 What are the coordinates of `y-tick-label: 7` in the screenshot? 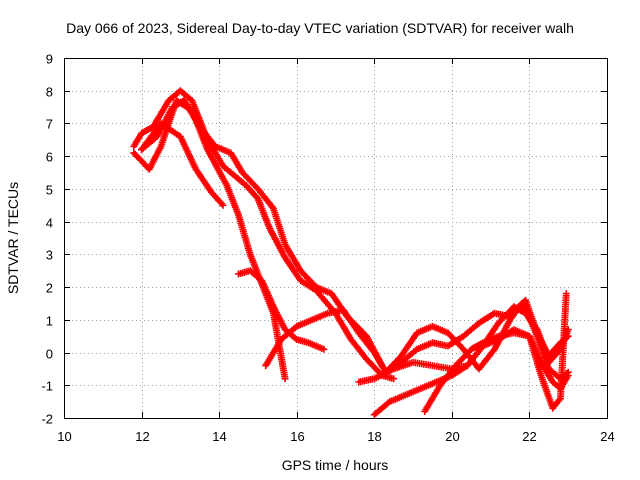 It's located at (49, 124).